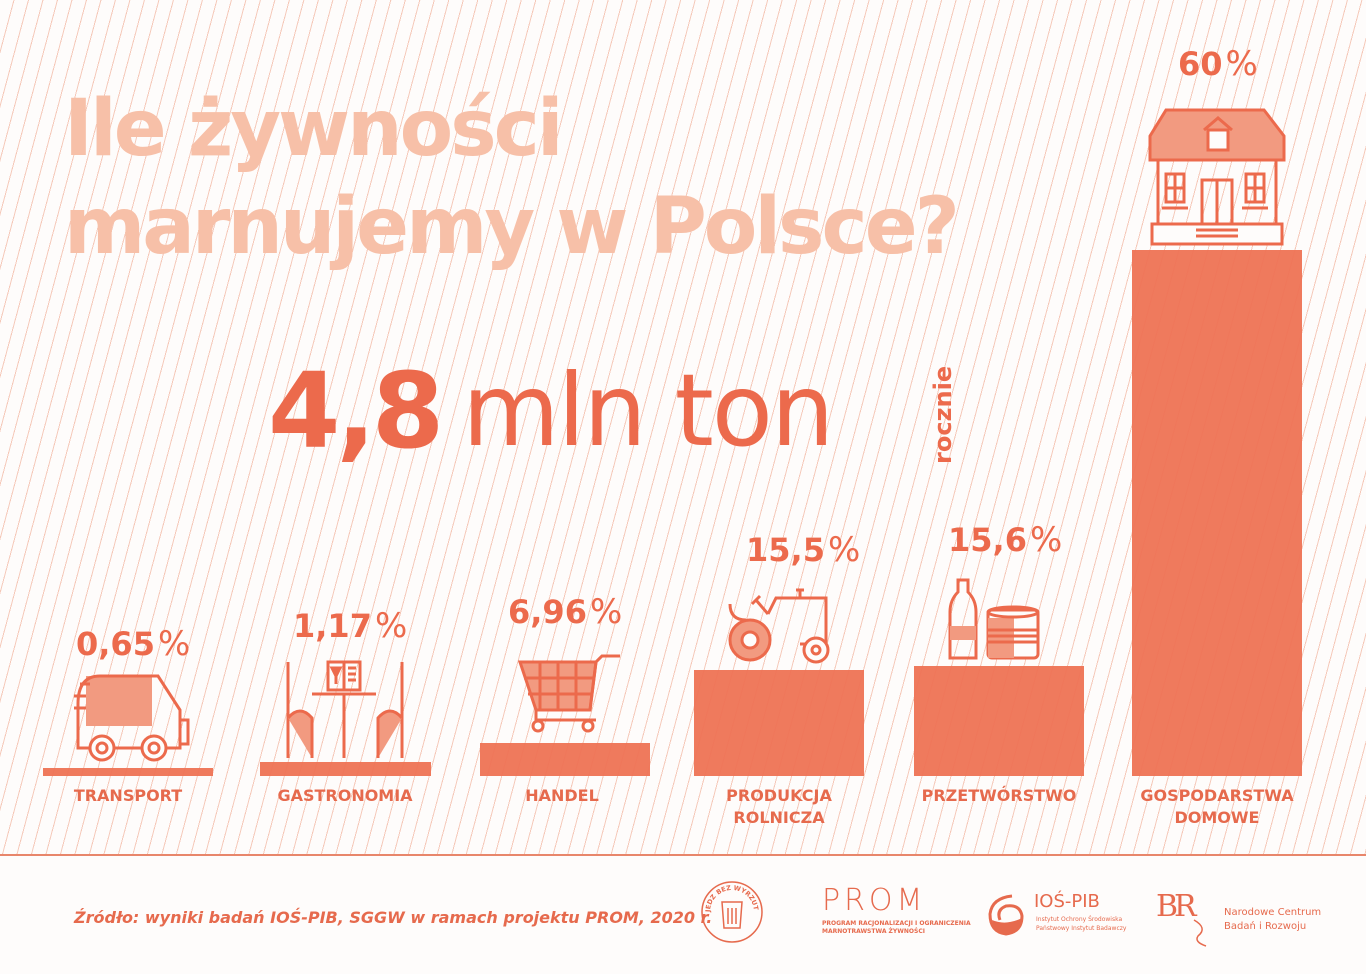  I want to click on bar-produkcja-rolnicza, so click(779, 723).